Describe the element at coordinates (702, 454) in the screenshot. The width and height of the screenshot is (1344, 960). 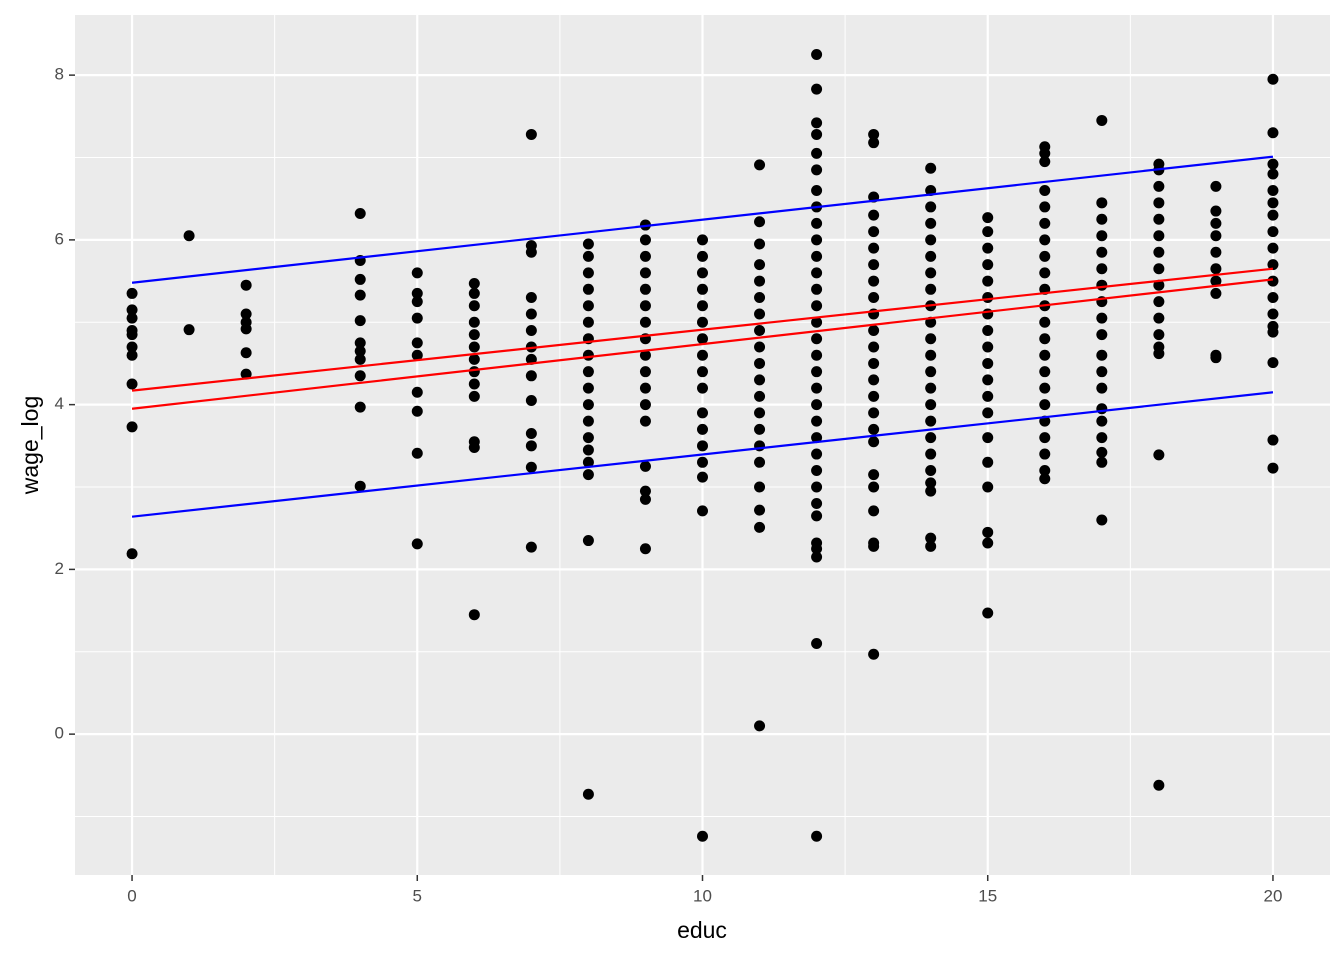
I see `fit-line` at that location.